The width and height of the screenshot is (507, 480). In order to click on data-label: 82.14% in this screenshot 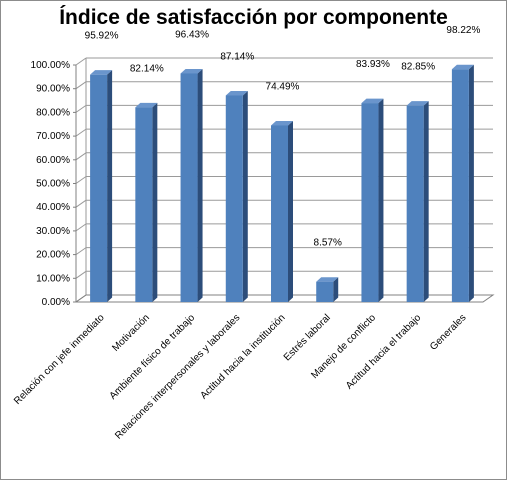, I will do `click(147, 68)`.